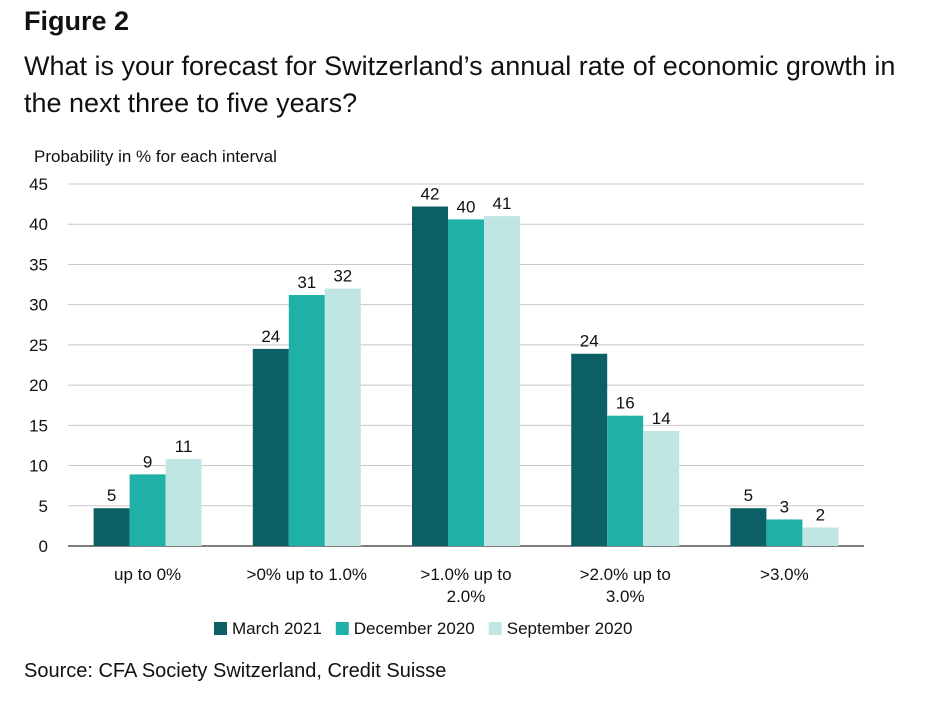 This screenshot has height=706, width=928. What do you see at coordinates (38, 466) in the screenshot?
I see `y-tick-label: 10` at bounding box center [38, 466].